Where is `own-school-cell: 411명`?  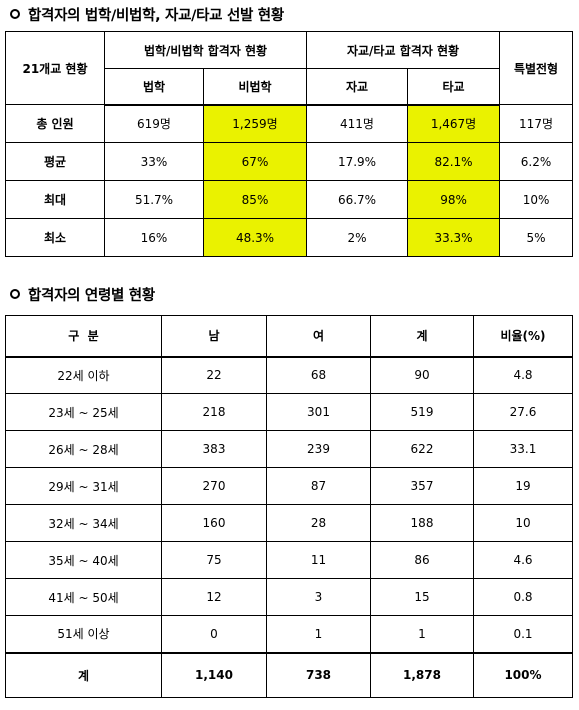 own-school-cell: 411명 is located at coordinates (357, 123).